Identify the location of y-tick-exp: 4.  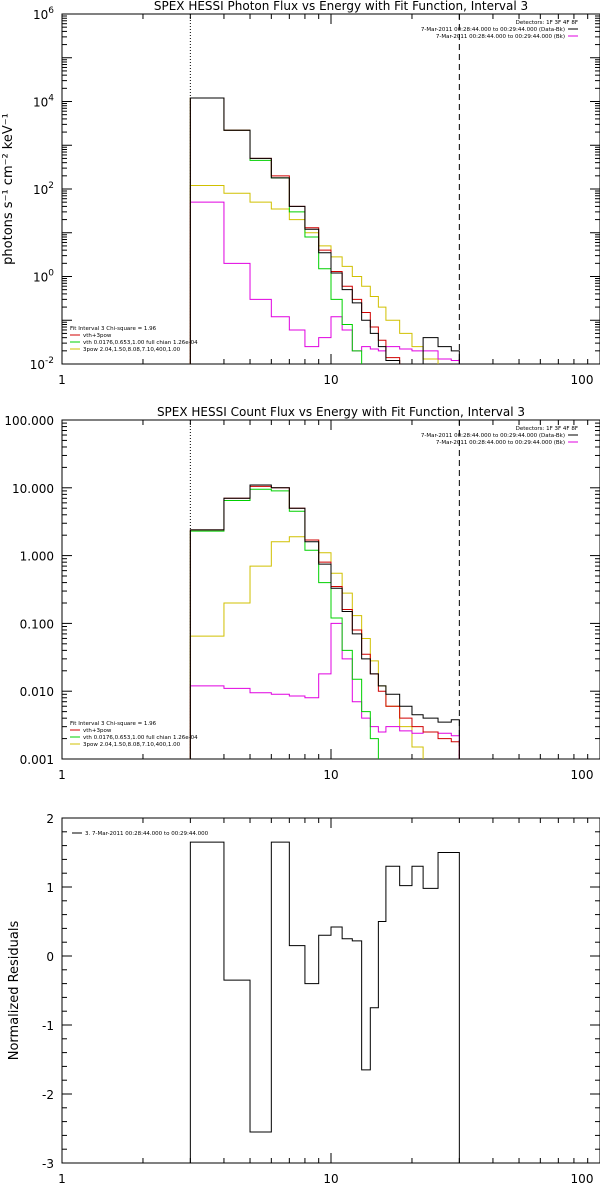
(51, 99).